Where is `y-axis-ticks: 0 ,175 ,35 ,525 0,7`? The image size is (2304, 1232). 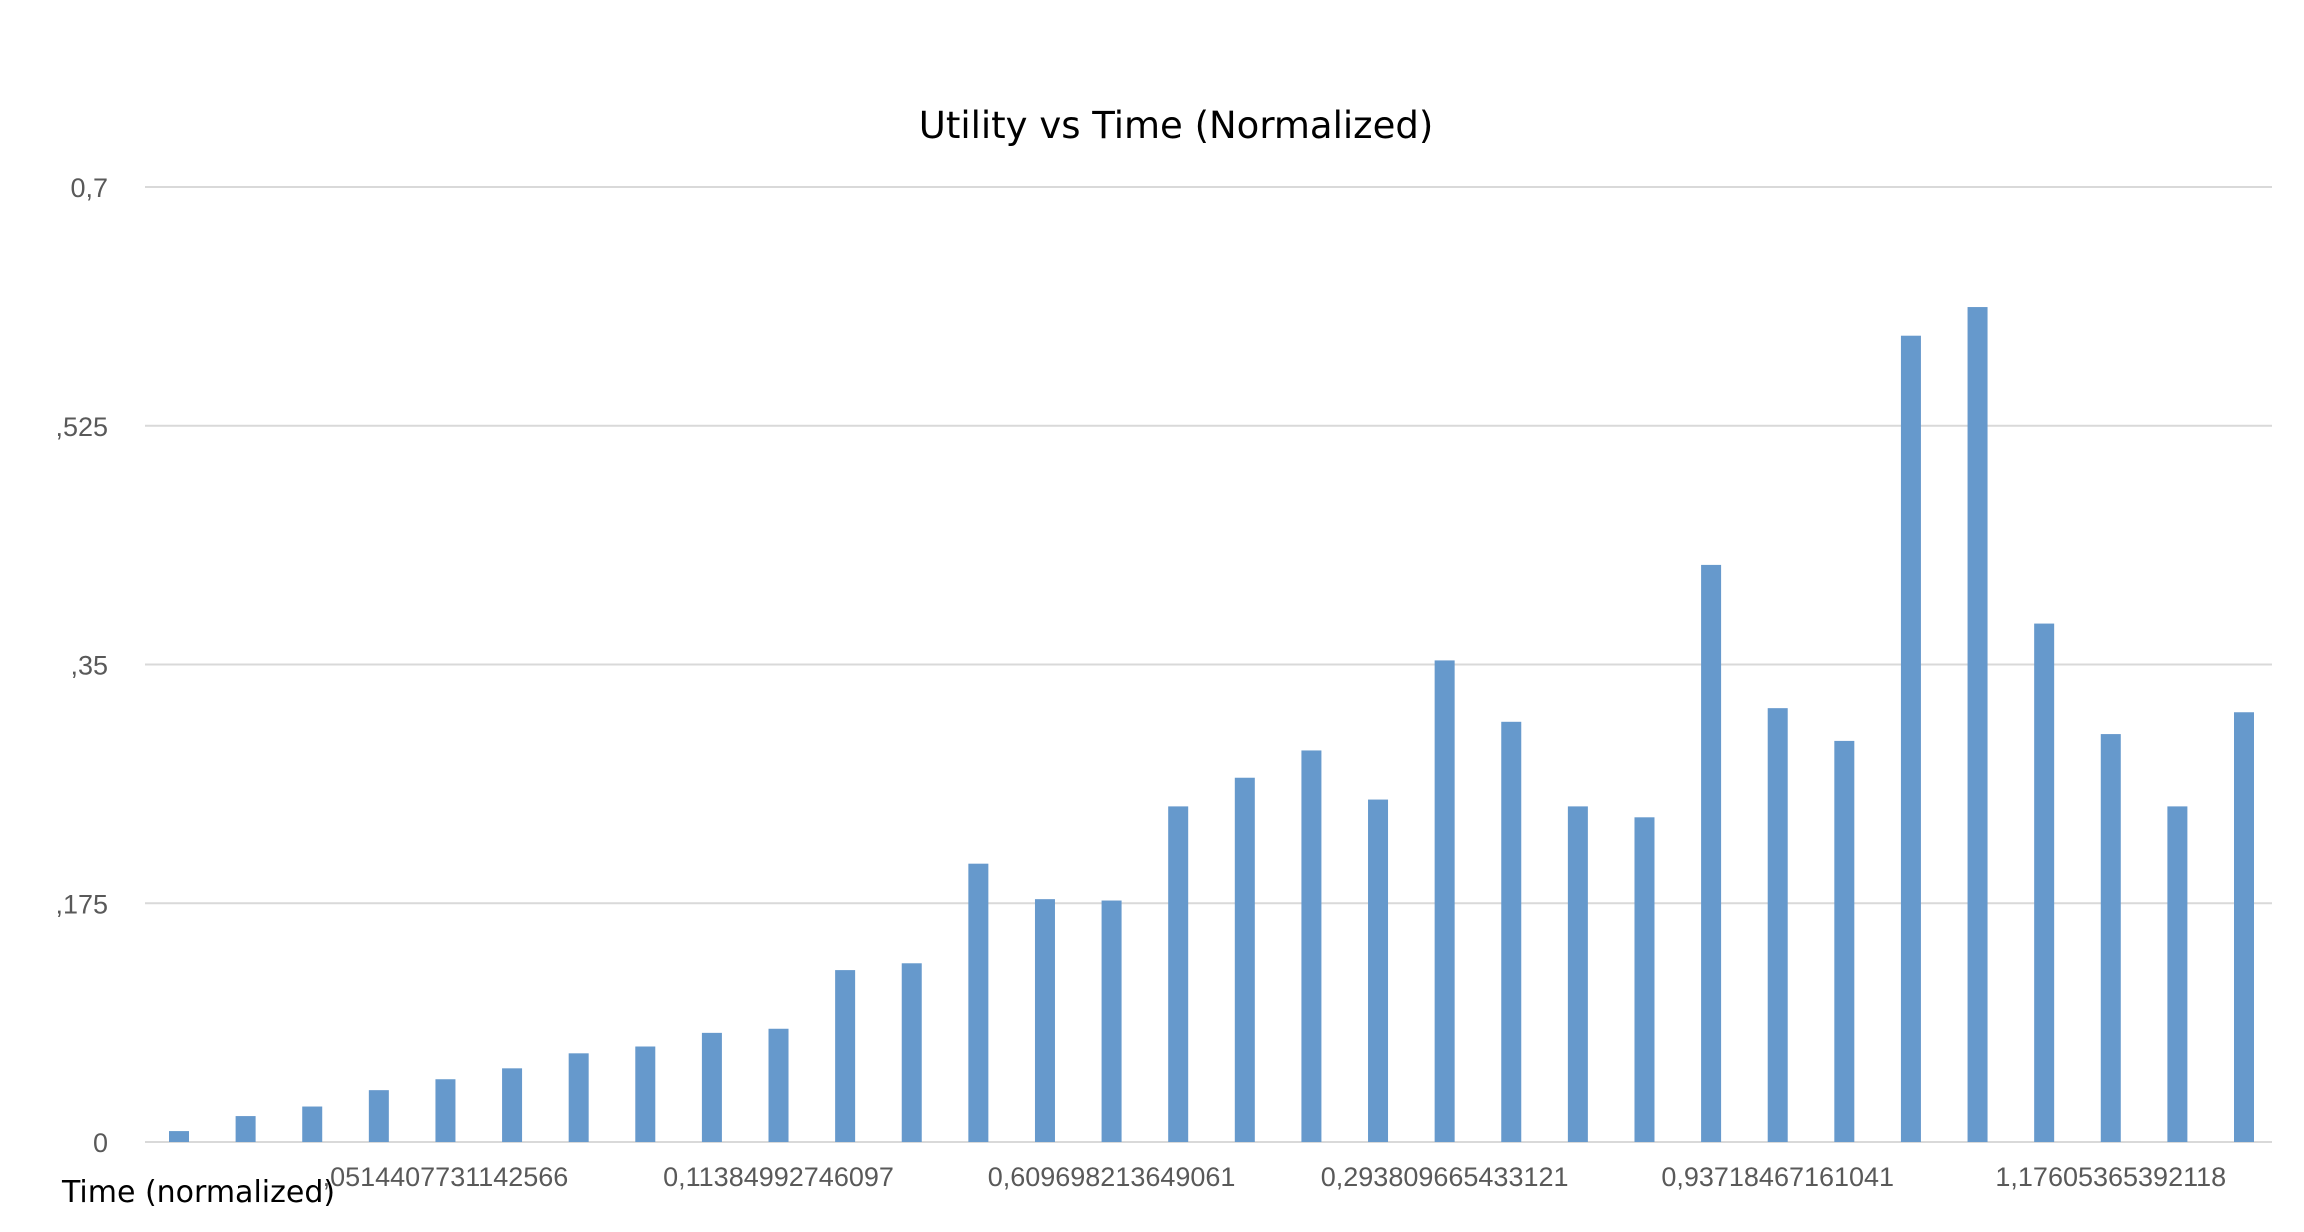
y-axis-ticks: 0 ,175 ,35 ,525 0,7 is located at coordinates (81, 665).